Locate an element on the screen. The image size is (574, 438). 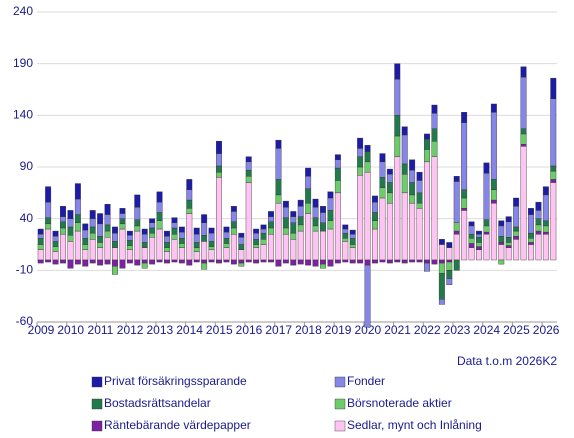
x-tick-label: 2017 is located at coordinates (278, 330).